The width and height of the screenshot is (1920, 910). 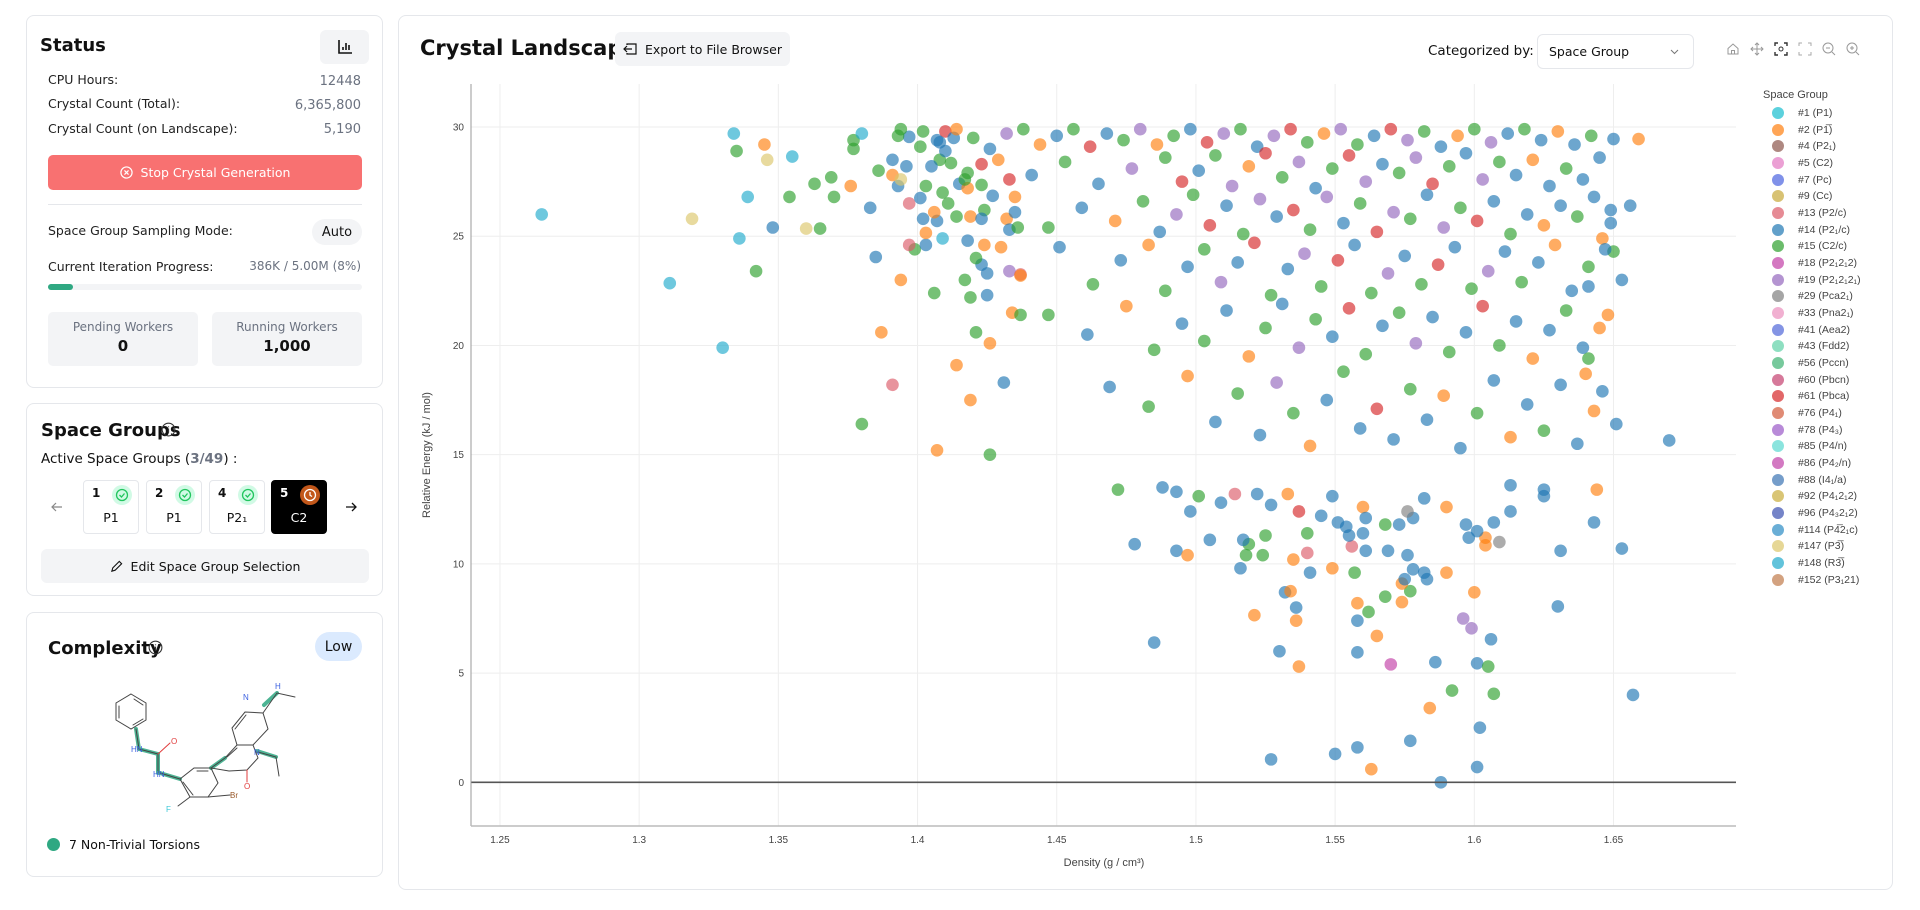 What do you see at coordinates (1615, 51) in the screenshot?
I see `categorized-by-select: Space Group` at bounding box center [1615, 51].